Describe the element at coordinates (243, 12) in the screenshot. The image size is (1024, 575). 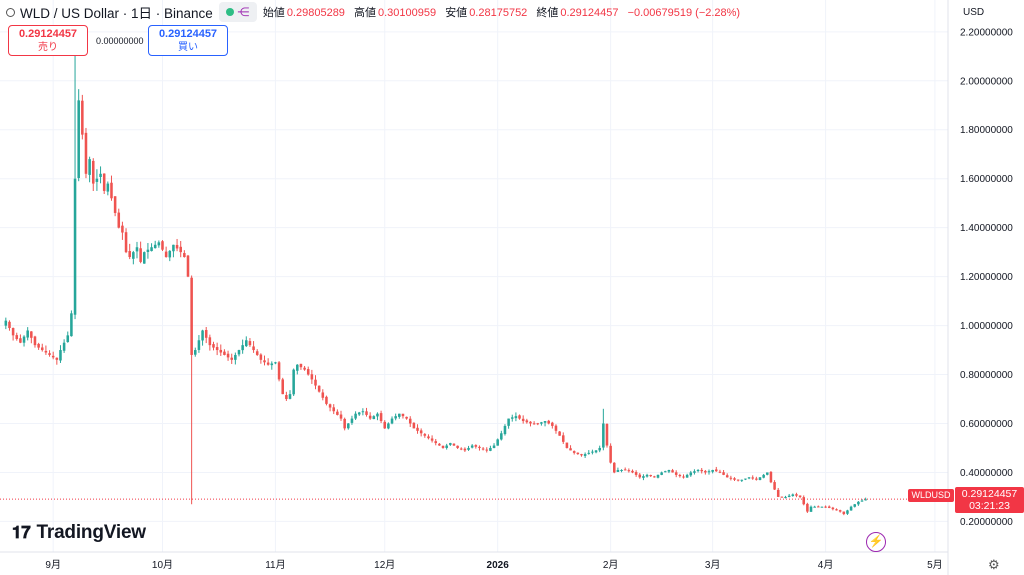
I see `share-icon: ⋲` at that location.